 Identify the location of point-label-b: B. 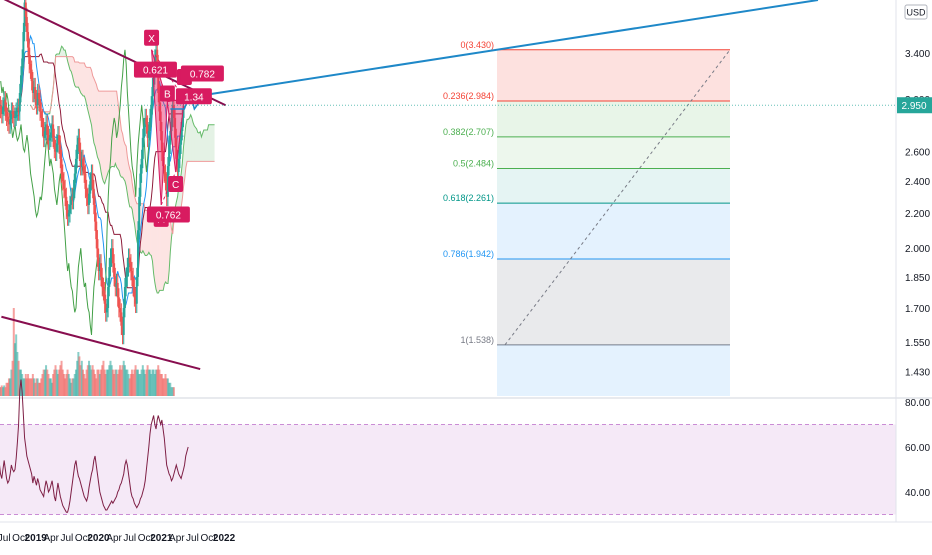
(167, 93).